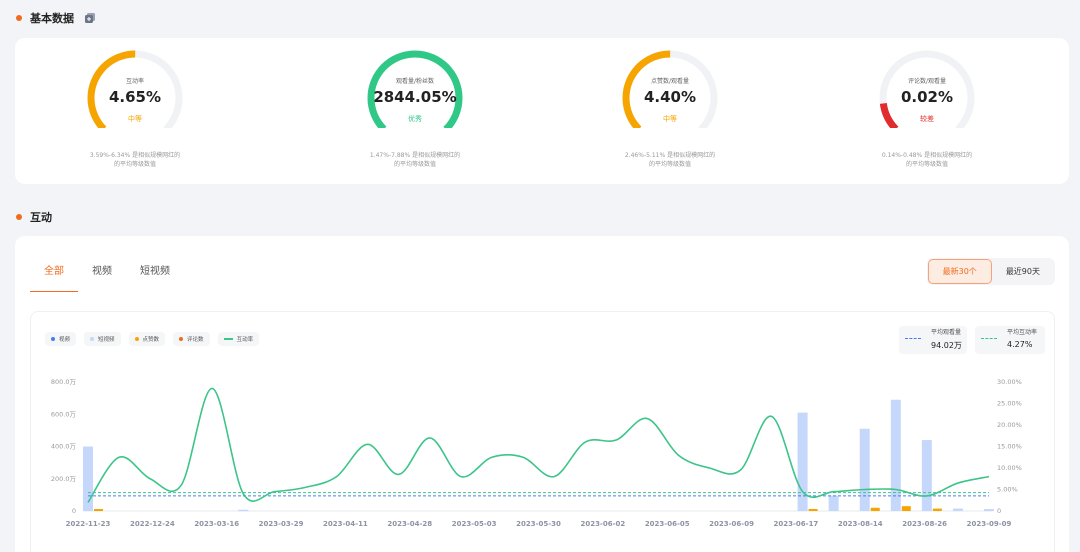 This screenshot has width=1080, height=552. I want to click on metric-engagement-rate: 互动率 4.65% 中等 3.59%-6.34% 是相似规模网红的 的平均等级数值, so click(135, 111).